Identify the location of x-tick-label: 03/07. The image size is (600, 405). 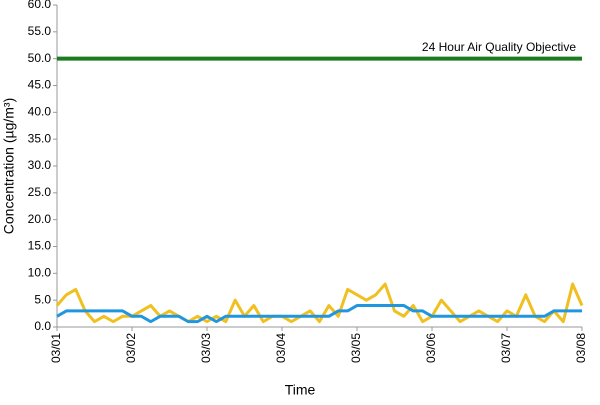
(506, 348).